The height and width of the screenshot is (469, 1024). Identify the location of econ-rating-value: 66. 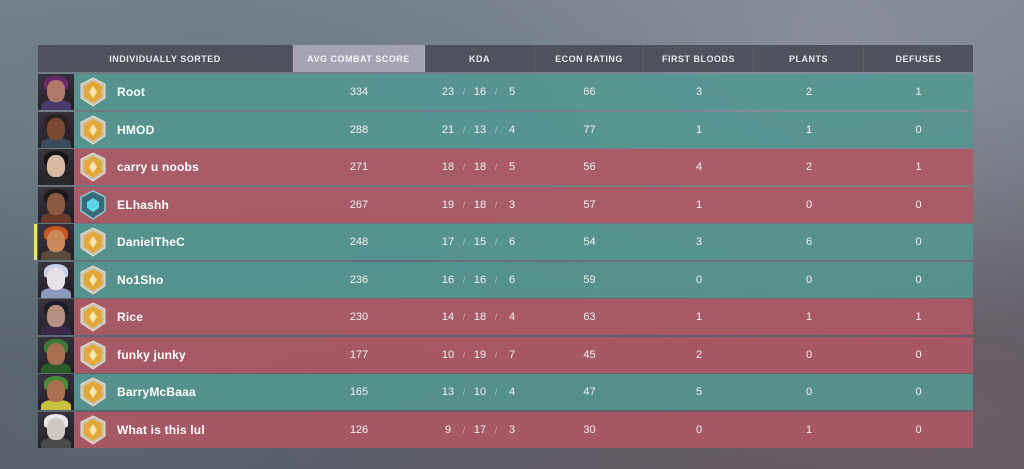
(589, 92).